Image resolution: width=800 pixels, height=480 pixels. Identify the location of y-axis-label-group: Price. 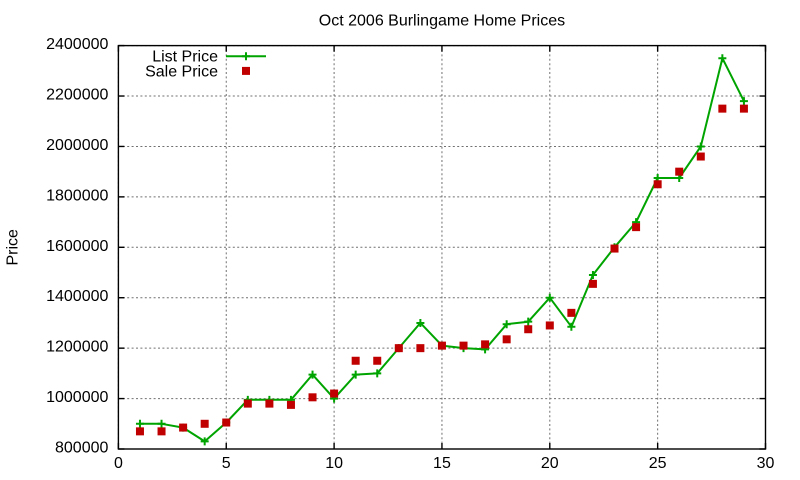
(13, 247).